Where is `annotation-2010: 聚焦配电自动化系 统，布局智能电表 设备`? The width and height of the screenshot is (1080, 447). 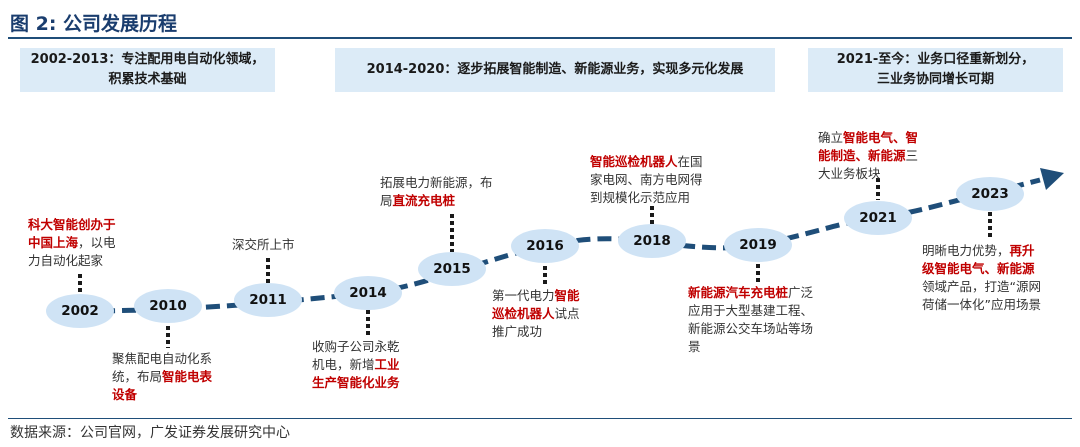 annotation-2010: 聚焦配电自动化系 统，布局智能电表 设备 is located at coordinates (162, 376).